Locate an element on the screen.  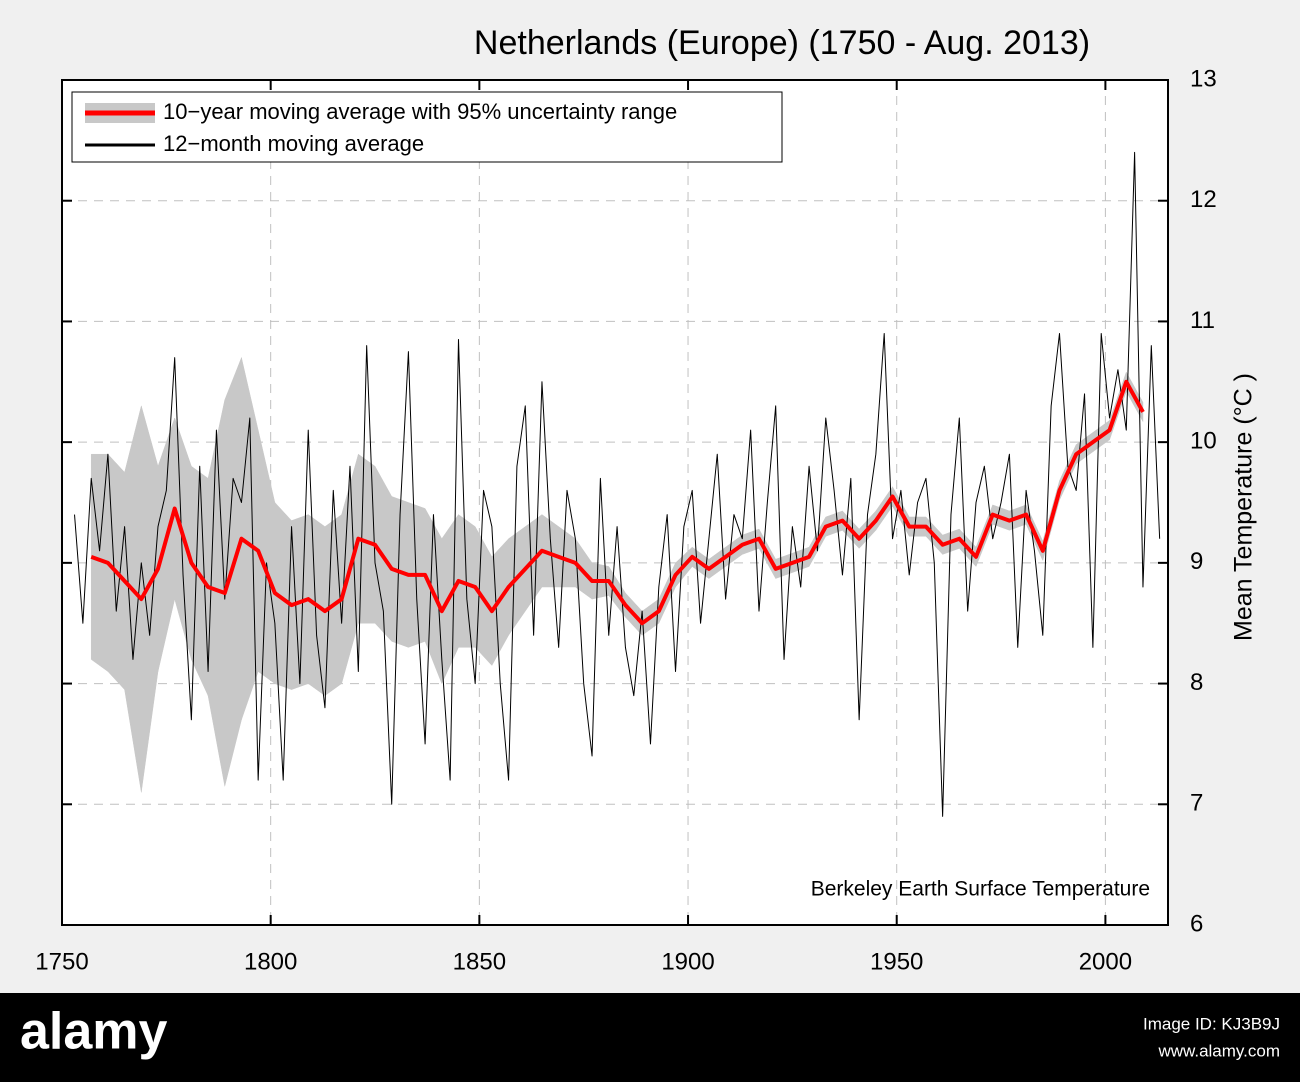
legend-box is located at coordinates (427, 127).